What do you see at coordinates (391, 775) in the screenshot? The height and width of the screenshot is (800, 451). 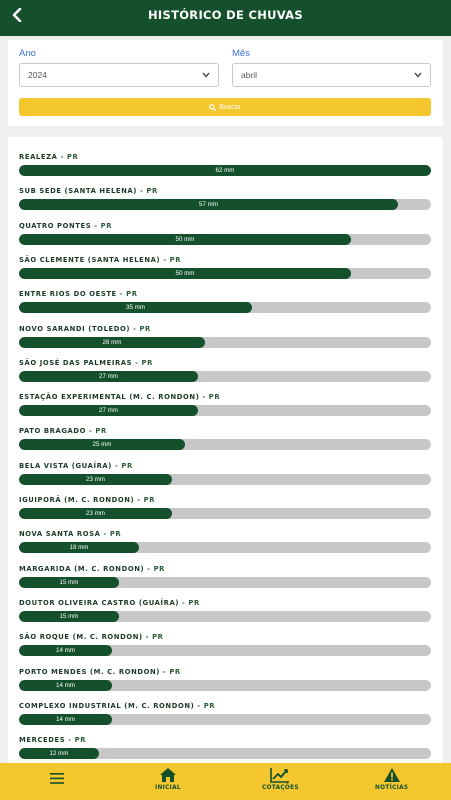 I see `alert-icon` at bounding box center [391, 775].